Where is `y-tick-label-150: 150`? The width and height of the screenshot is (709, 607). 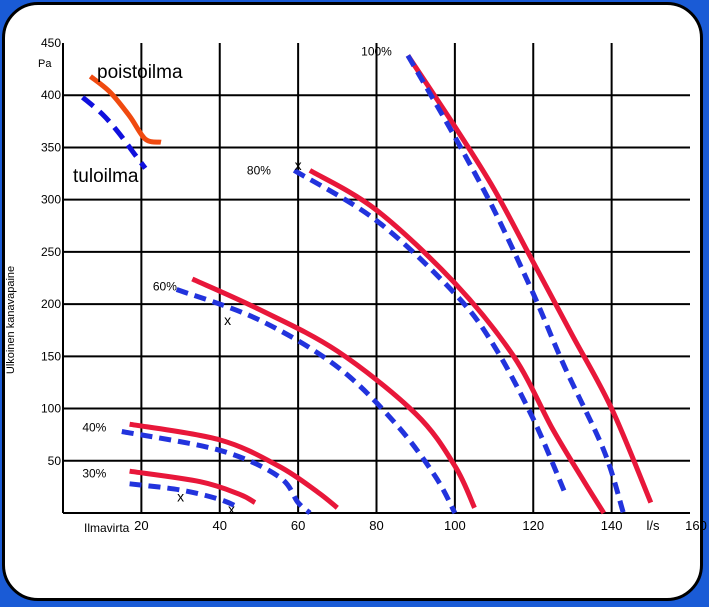
y-tick-label-150: 150 is located at coordinates (51, 356).